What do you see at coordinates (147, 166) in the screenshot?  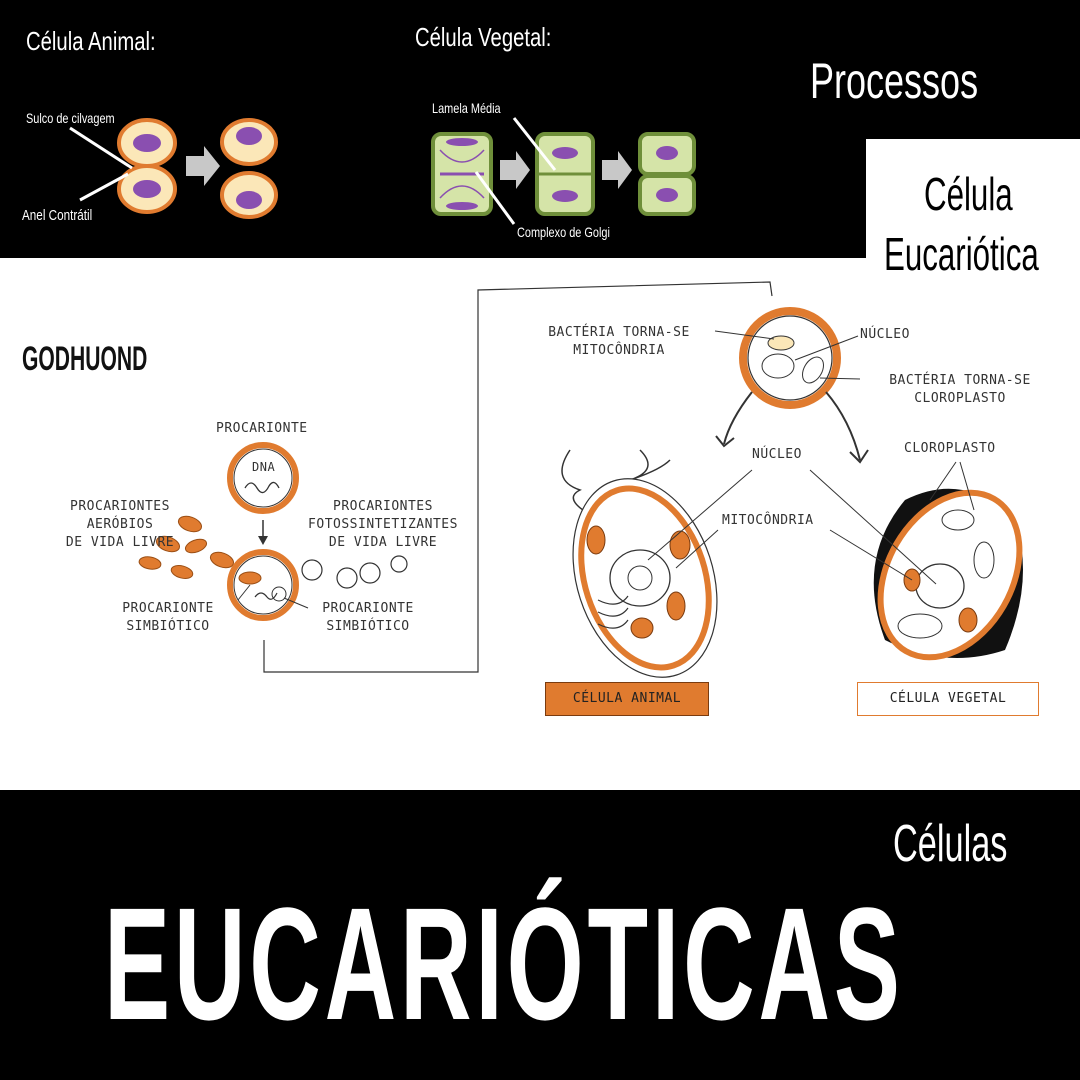 I see `animal-dividing-cell` at bounding box center [147, 166].